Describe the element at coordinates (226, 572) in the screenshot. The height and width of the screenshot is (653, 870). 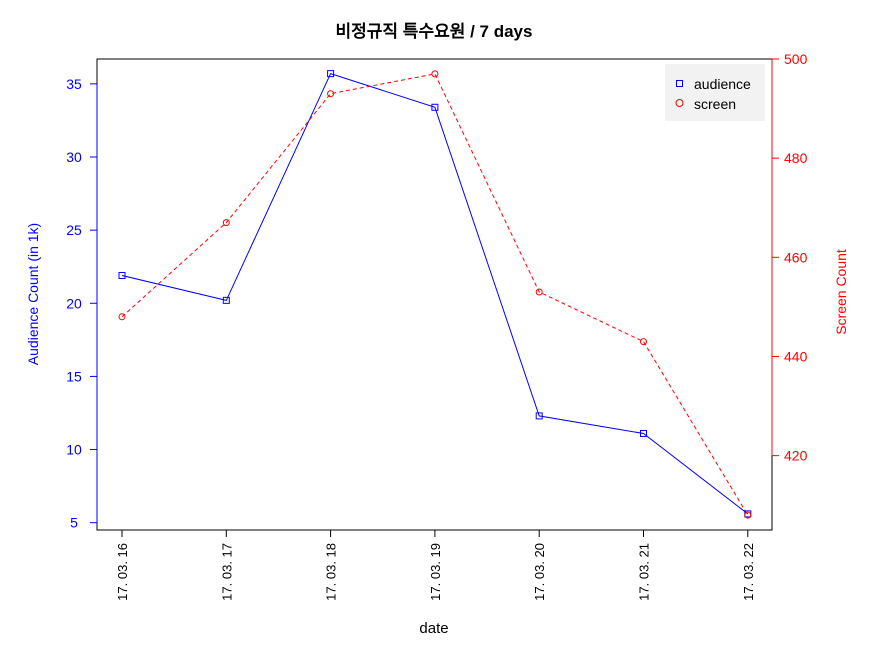
I see `x-tick-label: 17. 03. 17` at that location.